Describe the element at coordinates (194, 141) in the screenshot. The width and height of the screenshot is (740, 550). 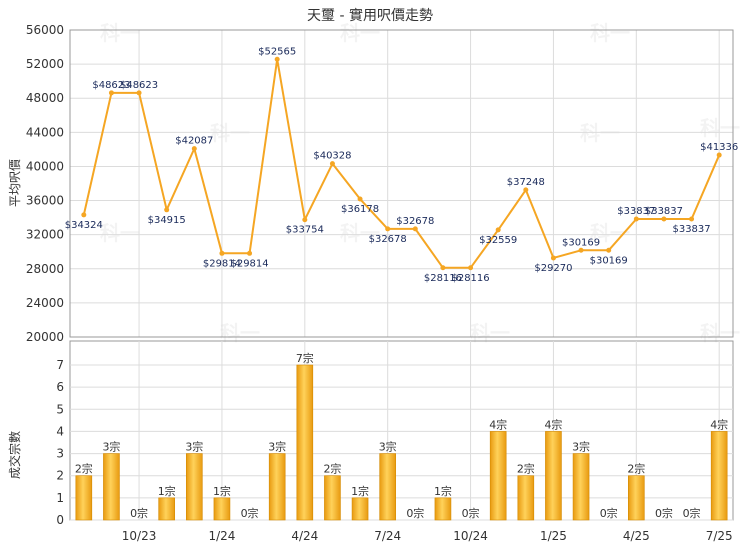
I see `price-data-label: $42087` at that location.